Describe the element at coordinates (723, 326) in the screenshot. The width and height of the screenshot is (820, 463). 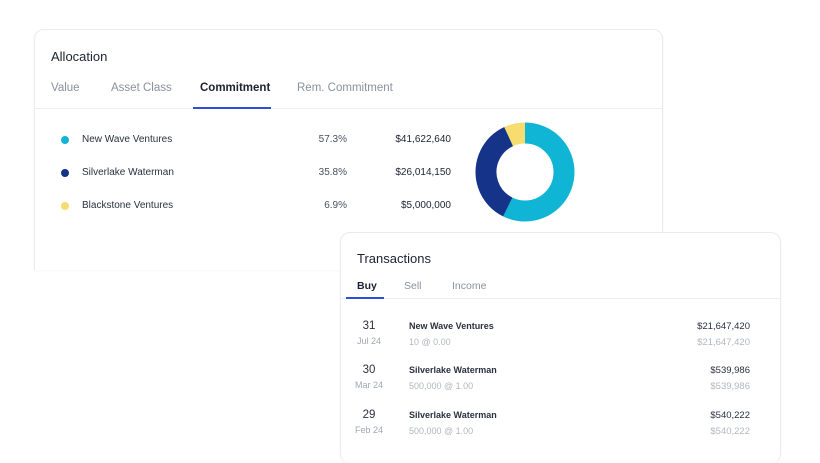
I see `transaction-amount: $21,647,420` at that location.